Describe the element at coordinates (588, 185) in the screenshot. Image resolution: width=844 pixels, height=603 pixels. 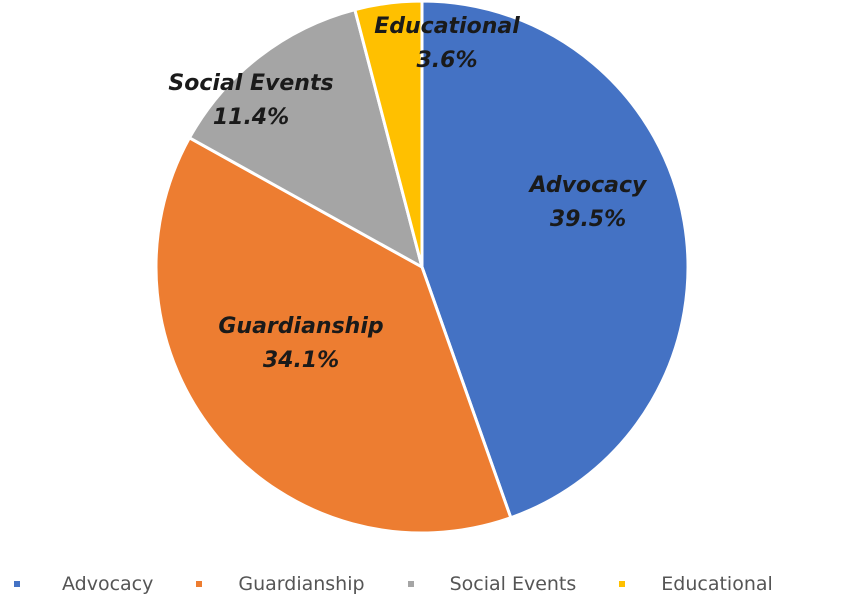
I see `slice-label-name-advocacy: Advocacy` at that location.